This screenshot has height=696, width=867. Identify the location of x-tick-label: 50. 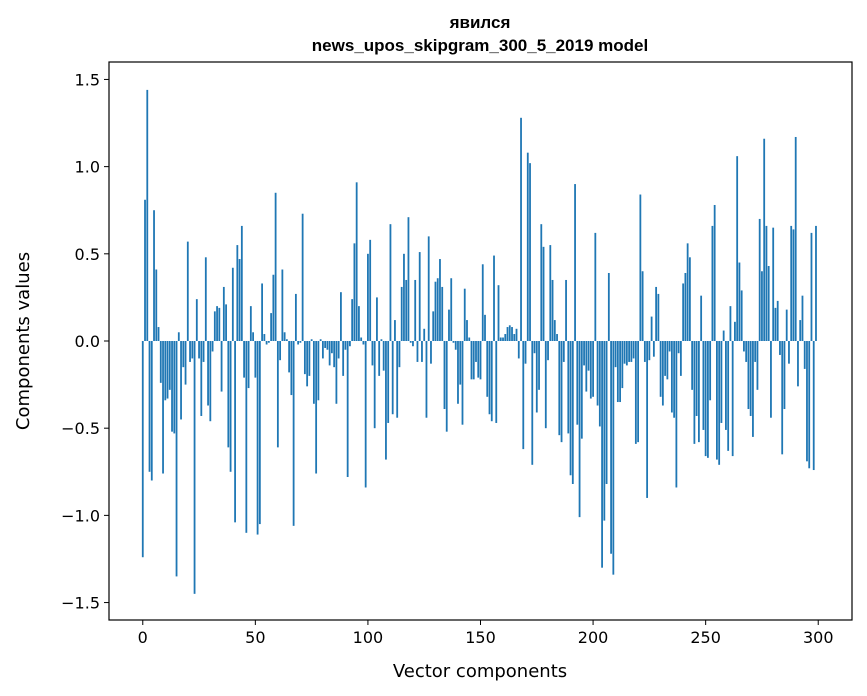
(255, 637).